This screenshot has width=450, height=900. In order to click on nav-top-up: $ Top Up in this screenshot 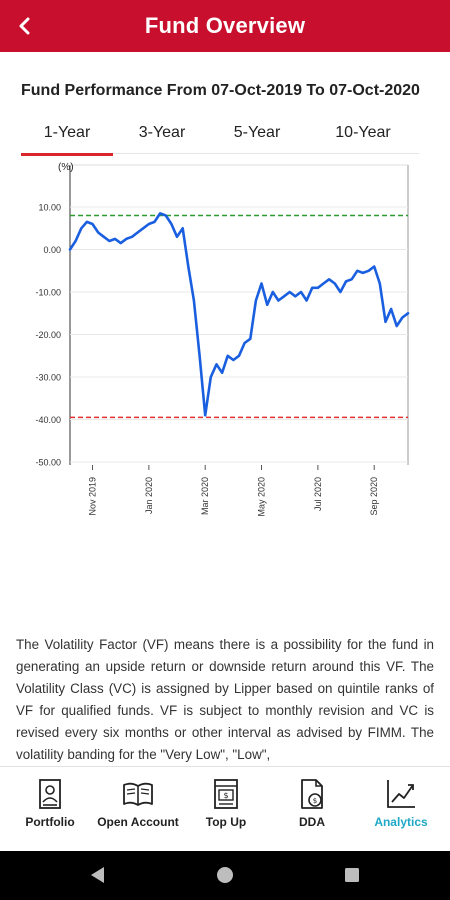, I will do `click(226, 809)`.